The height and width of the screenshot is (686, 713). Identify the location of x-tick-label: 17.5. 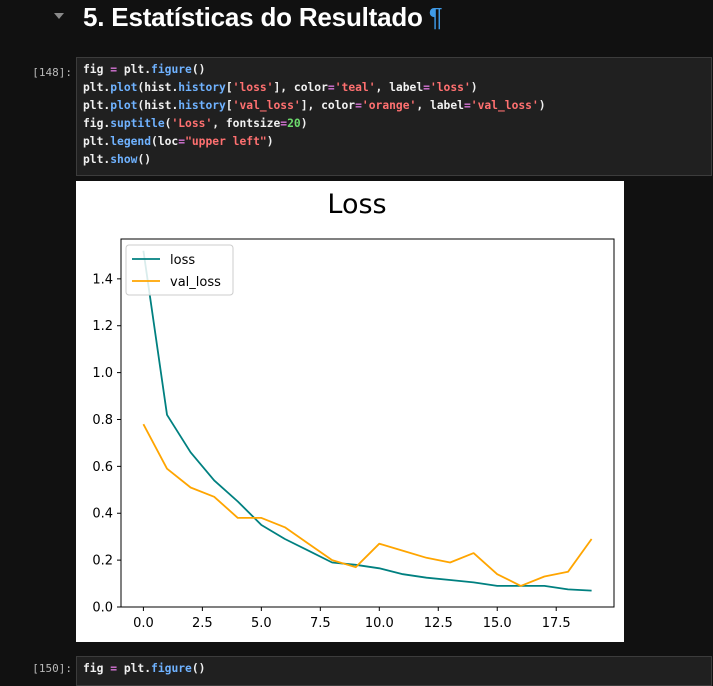
(556, 623).